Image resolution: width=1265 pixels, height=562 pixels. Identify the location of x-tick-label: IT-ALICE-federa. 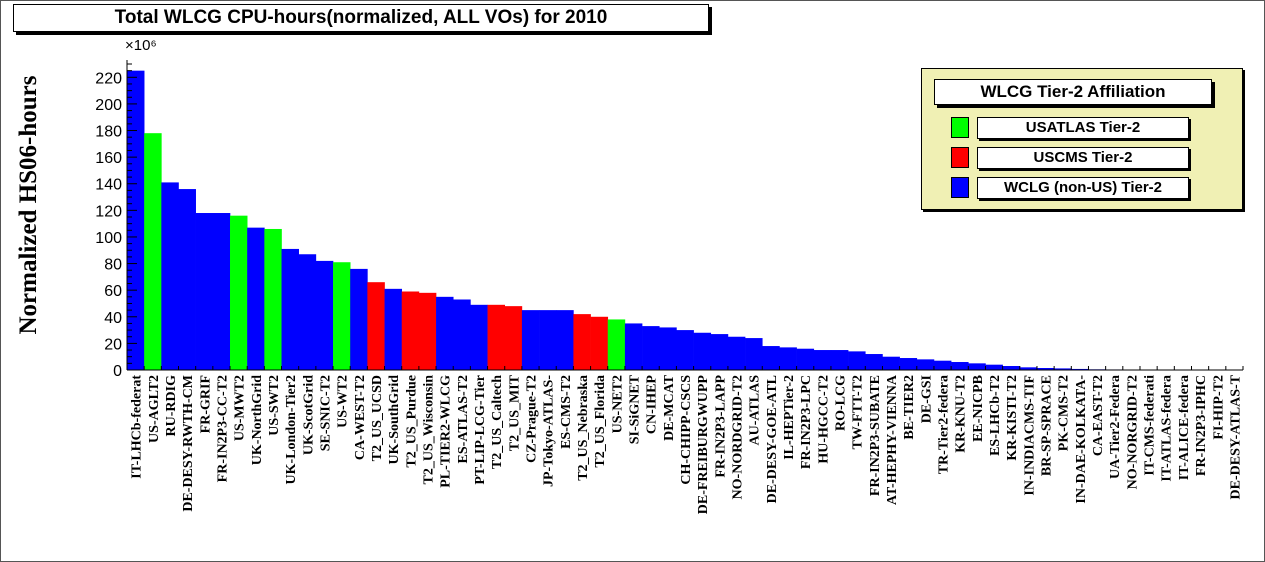
(1184, 427).